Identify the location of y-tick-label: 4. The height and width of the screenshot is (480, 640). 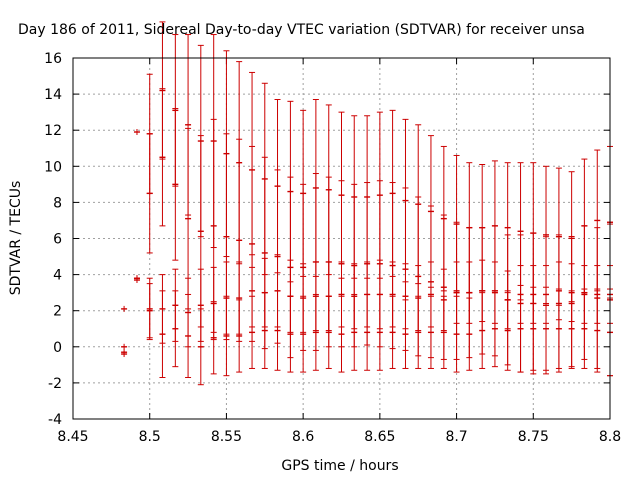
(57, 276).